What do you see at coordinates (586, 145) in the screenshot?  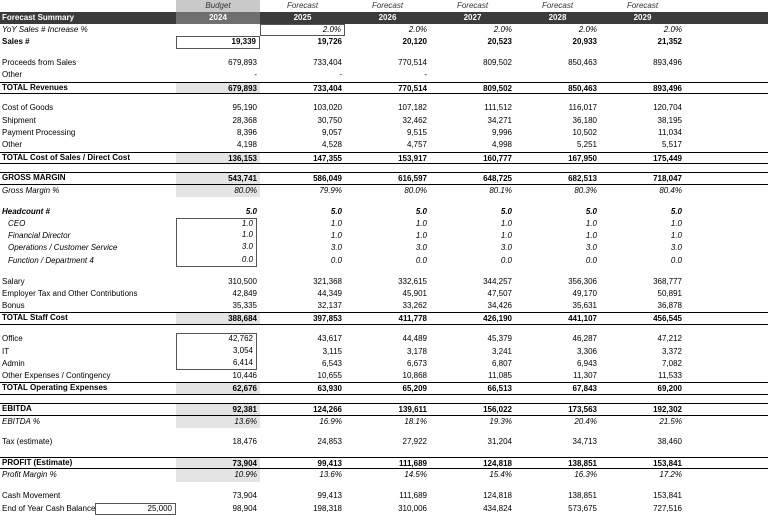 I see `value-cell: 5,251` at bounding box center [586, 145].